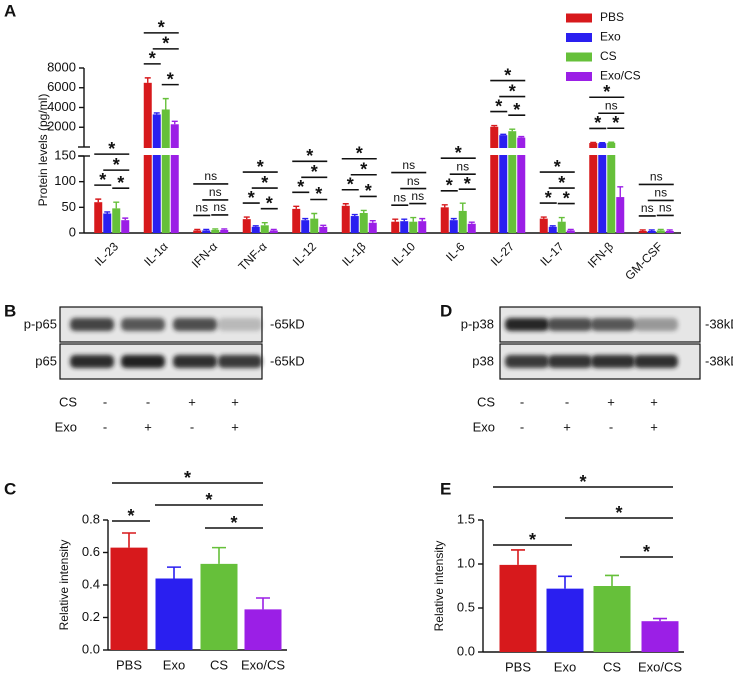  What do you see at coordinates (608, 56) in the screenshot?
I see `legend-label: CS` at bounding box center [608, 56].